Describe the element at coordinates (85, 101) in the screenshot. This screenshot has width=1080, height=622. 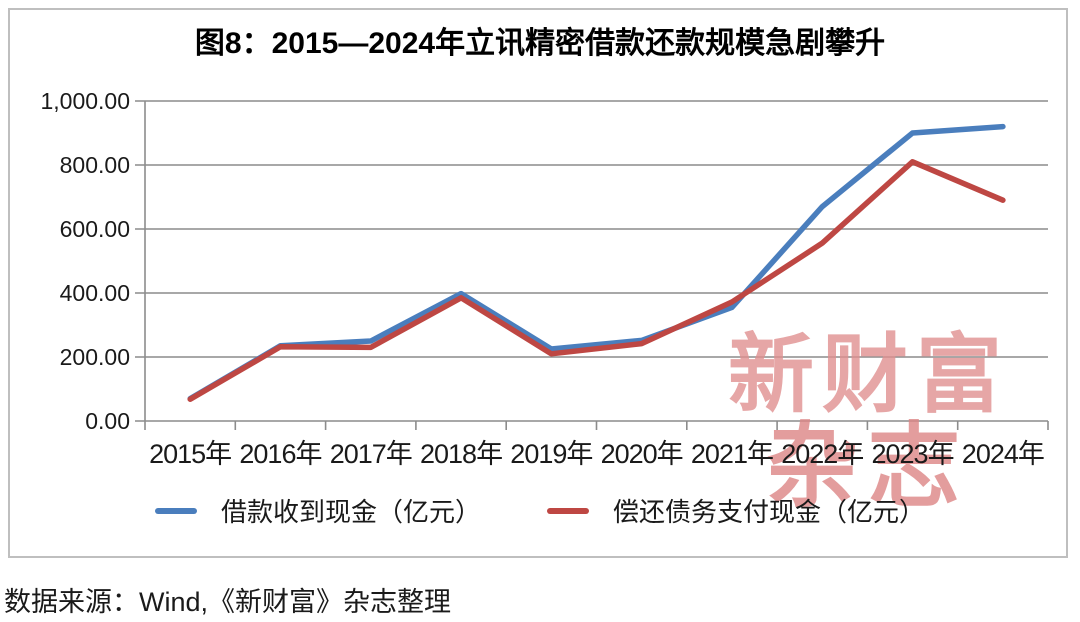
I see `y-axis-tick-label: 1,000.00` at that location.